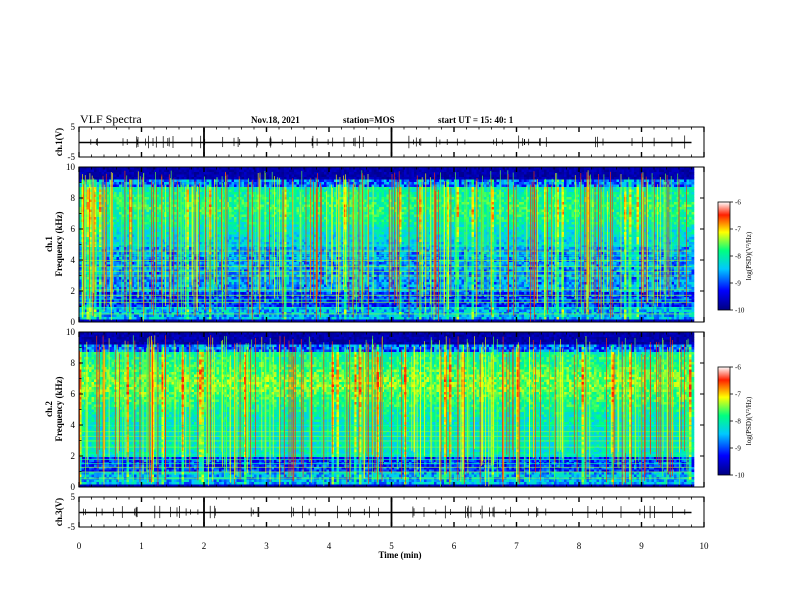  Describe the element at coordinates (71, 167) in the screenshot. I see `ch1-spectrogram-ytick-5: 10` at that location.